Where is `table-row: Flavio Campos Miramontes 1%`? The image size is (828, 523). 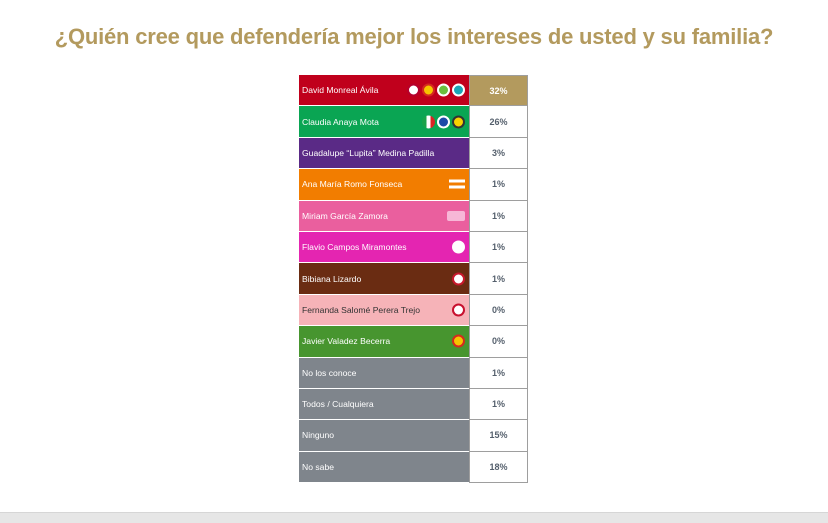 table-row: Flavio Campos Miramontes 1% is located at coordinates (413, 247).